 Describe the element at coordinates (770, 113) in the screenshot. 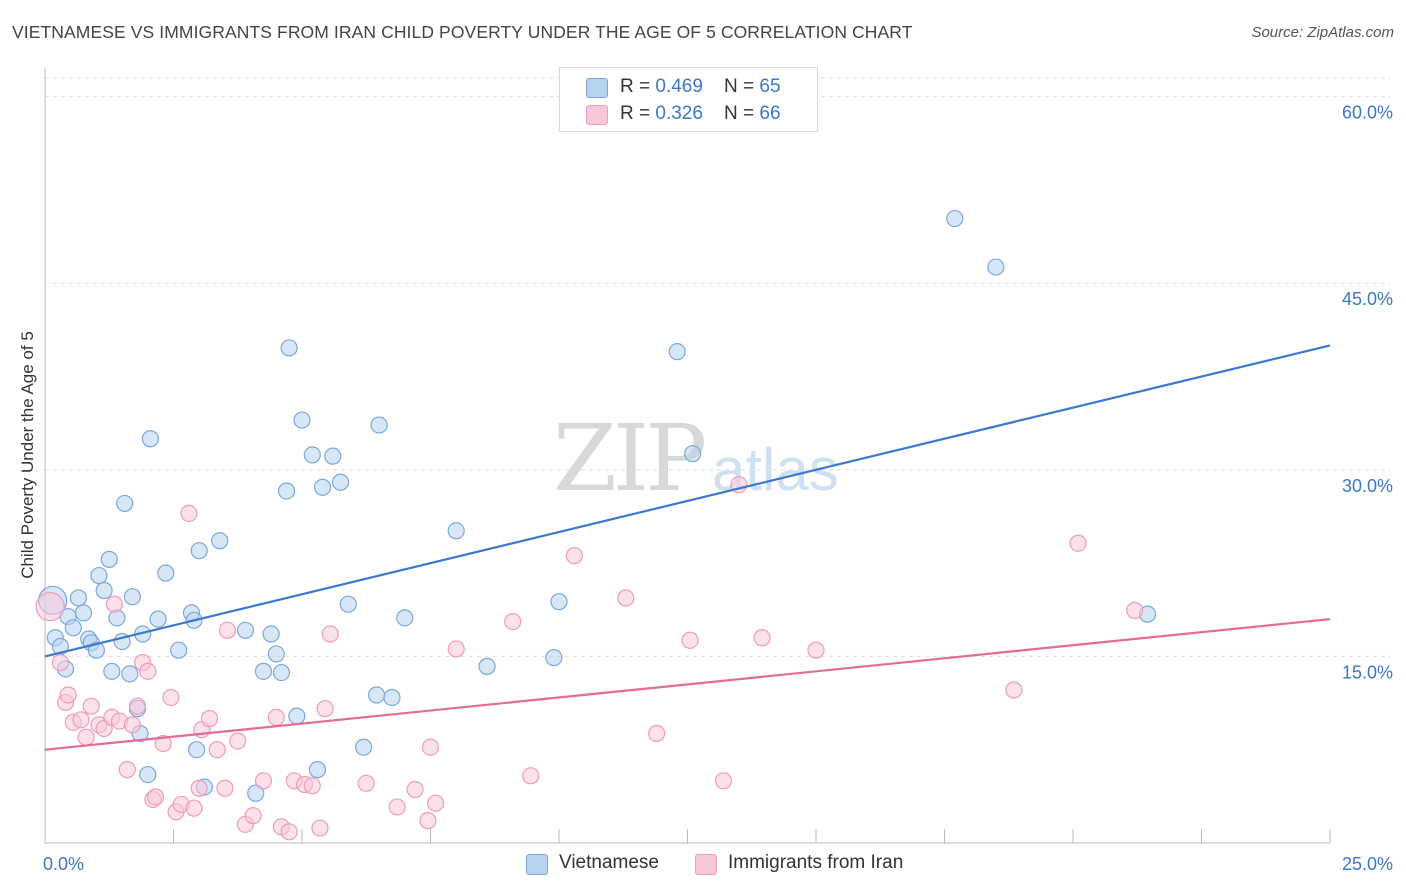

I see `legend-n-value: 66` at that location.